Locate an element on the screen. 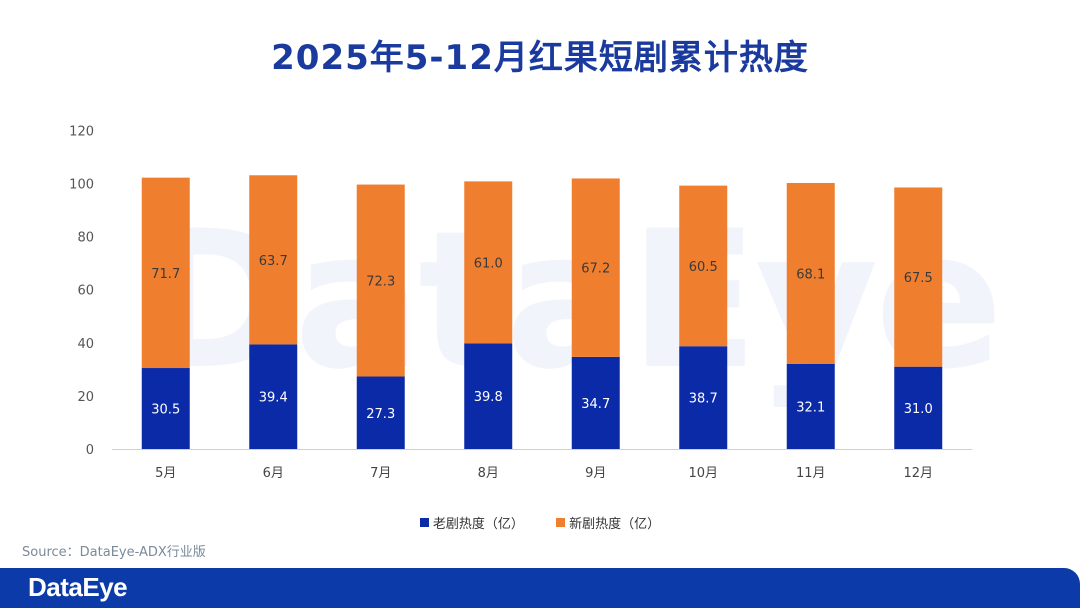 The width and height of the screenshot is (1080, 608). data-label-new: 61.0 is located at coordinates (488, 263).